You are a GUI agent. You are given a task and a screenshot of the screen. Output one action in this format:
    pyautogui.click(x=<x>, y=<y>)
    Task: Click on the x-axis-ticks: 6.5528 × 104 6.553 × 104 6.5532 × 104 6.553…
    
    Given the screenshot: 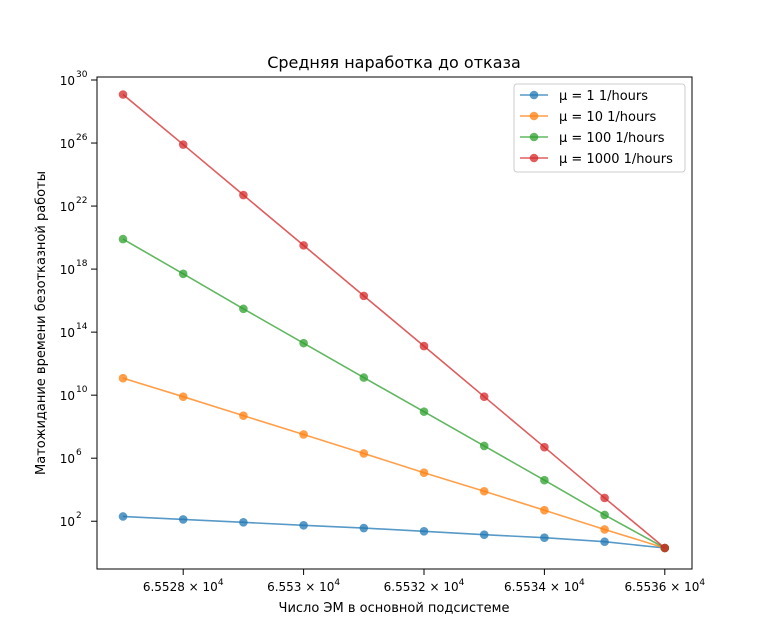 What is the action you would take?
    pyautogui.click(x=424, y=581)
    